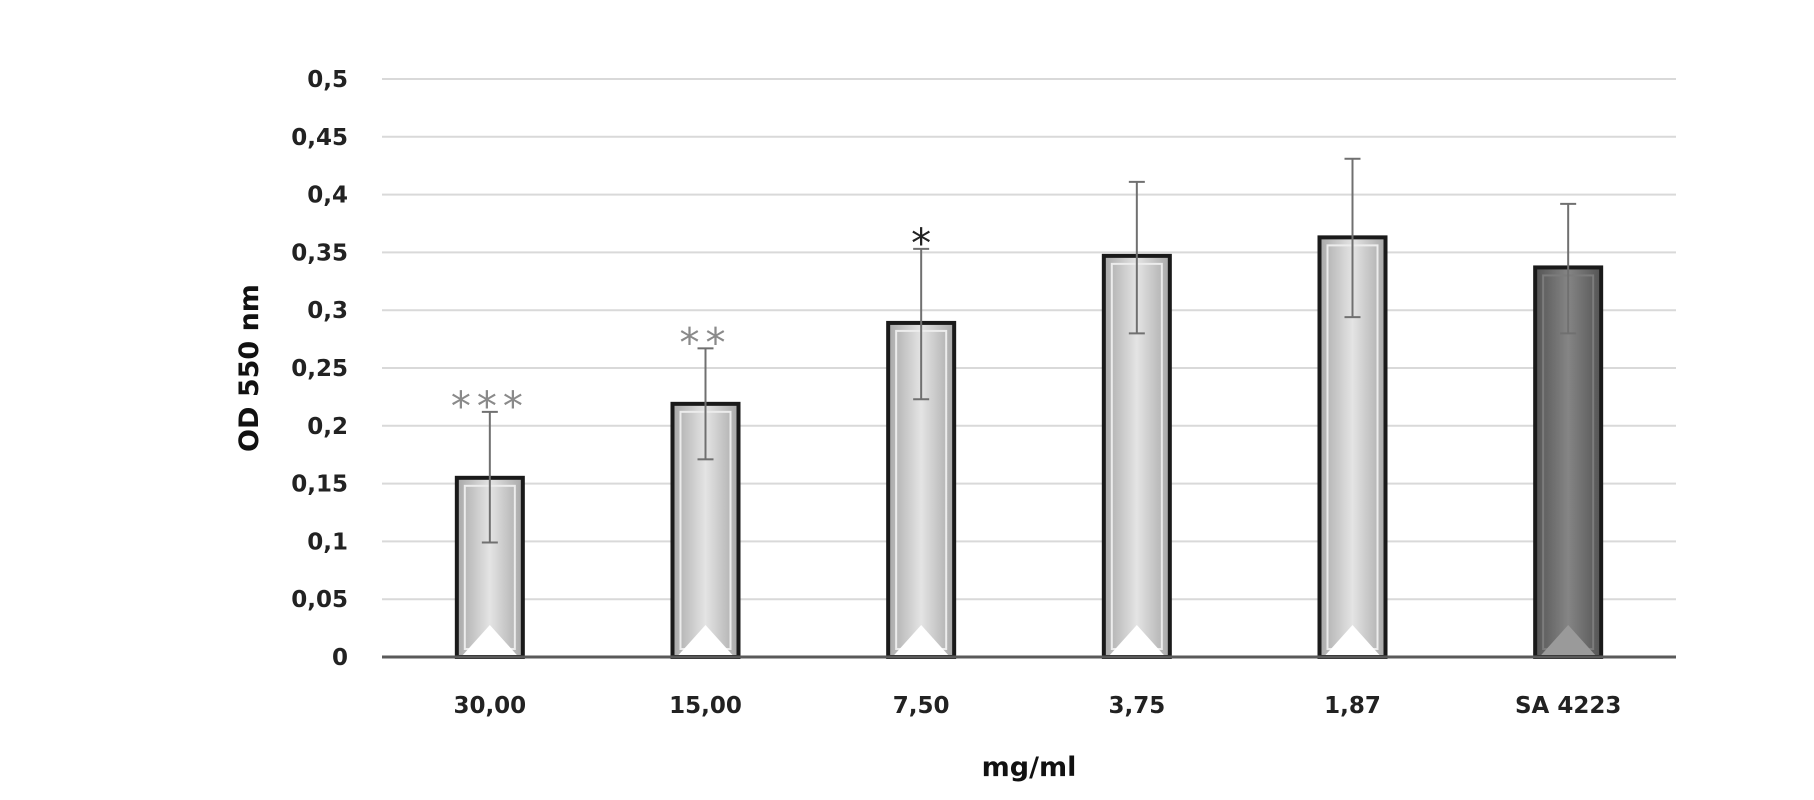 The width and height of the screenshot is (1814, 800). I want to click on x-tick-label: 30,00, so click(489, 706).